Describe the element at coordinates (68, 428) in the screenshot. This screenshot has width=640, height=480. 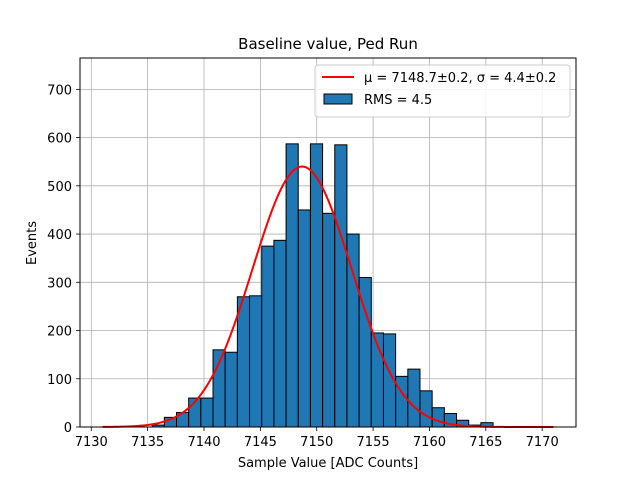
I see `y-tick-label: 0` at that location.